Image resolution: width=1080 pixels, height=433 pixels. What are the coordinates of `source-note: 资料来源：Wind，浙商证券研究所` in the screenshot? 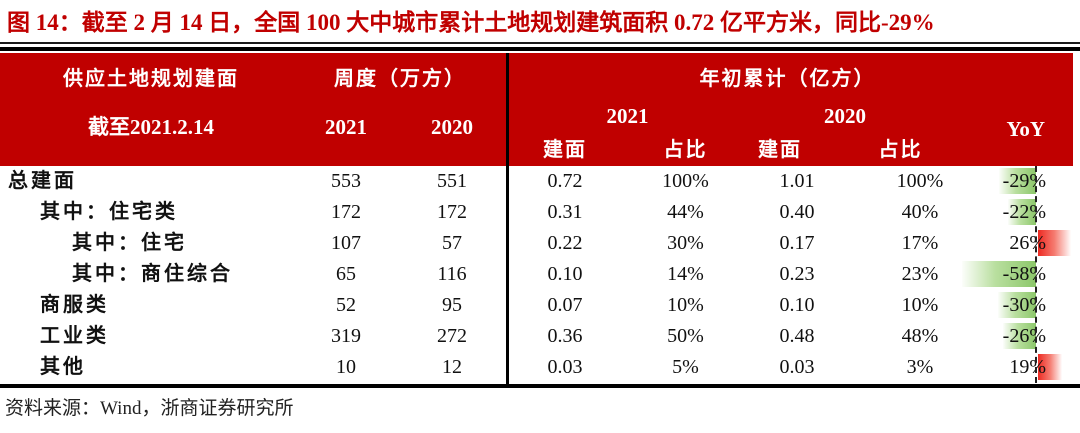 It's located at (149, 408).